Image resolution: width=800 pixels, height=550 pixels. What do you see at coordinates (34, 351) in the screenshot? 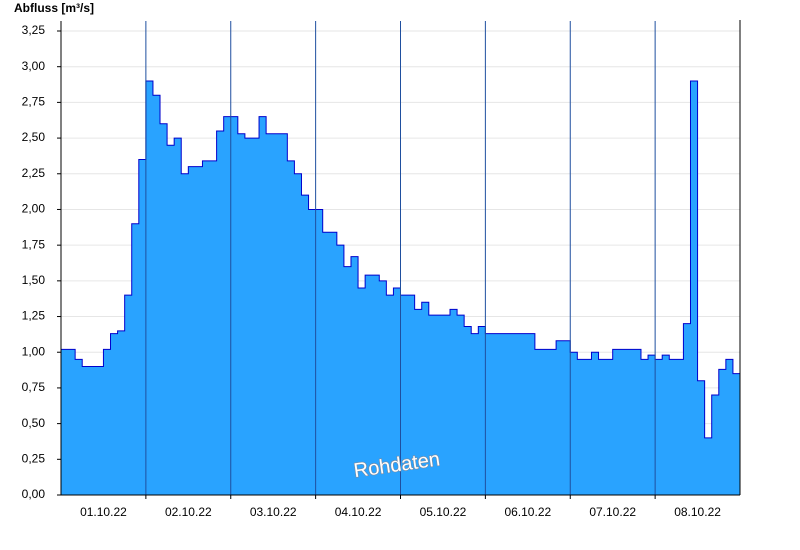
I see `y-tick-label: 1,00` at bounding box center [34, 351].